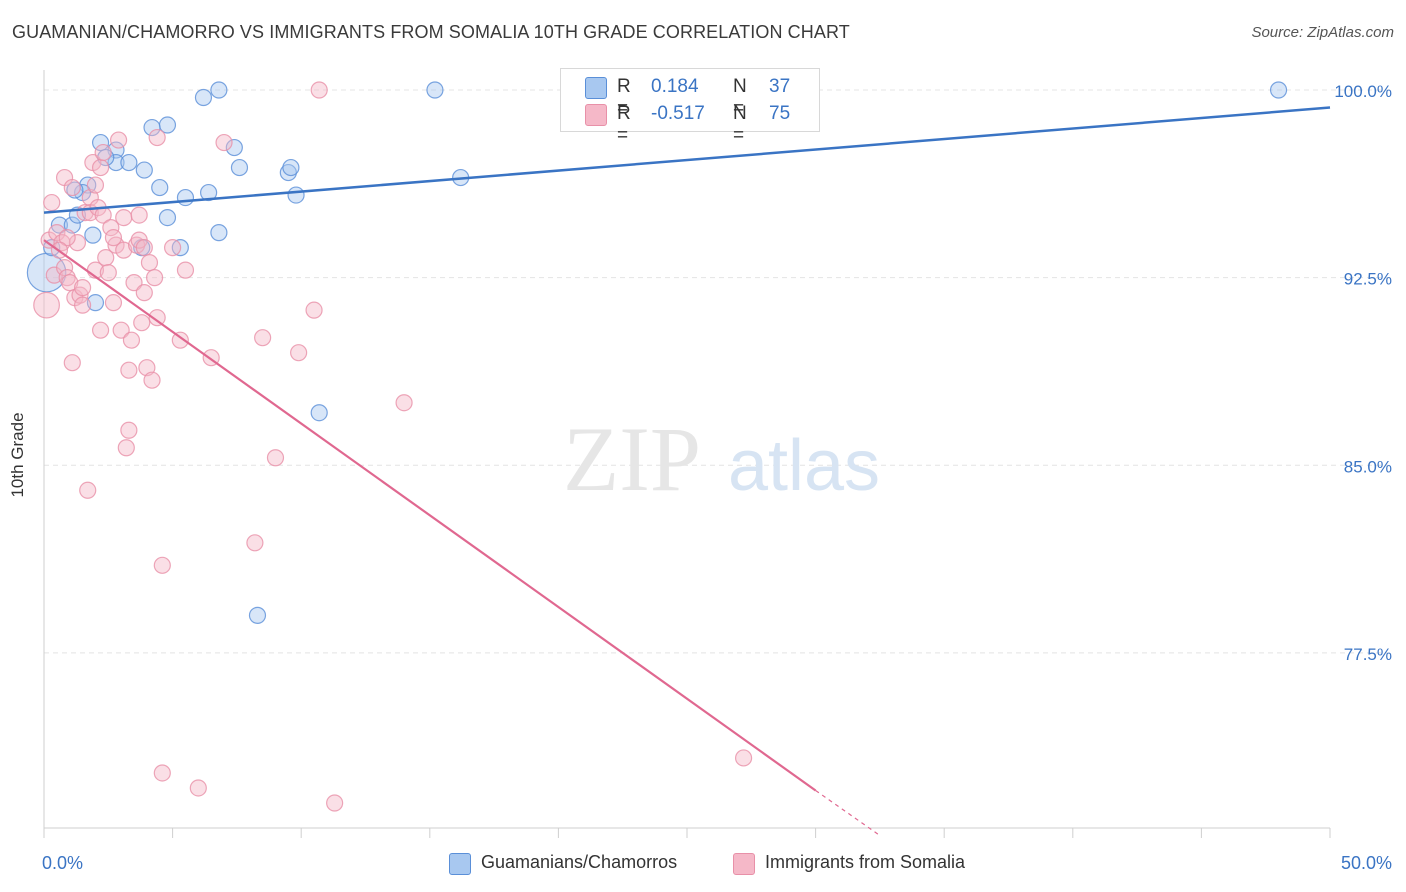 This screenshot has width=1406, height=892. Describe the element at coordinates (1366, 863) in the screenshot. I see `x-tick-label: 50.0%` at that location.